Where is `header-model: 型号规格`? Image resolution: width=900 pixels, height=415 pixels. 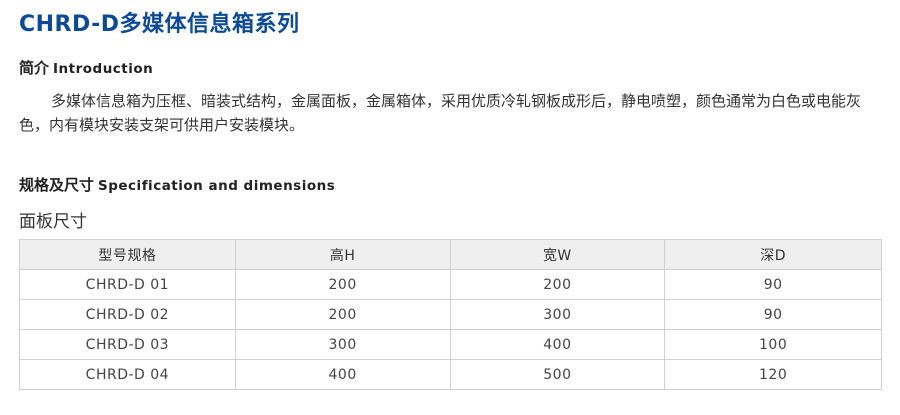
header-model: 型号规格 is located at coordinates (127, 254).